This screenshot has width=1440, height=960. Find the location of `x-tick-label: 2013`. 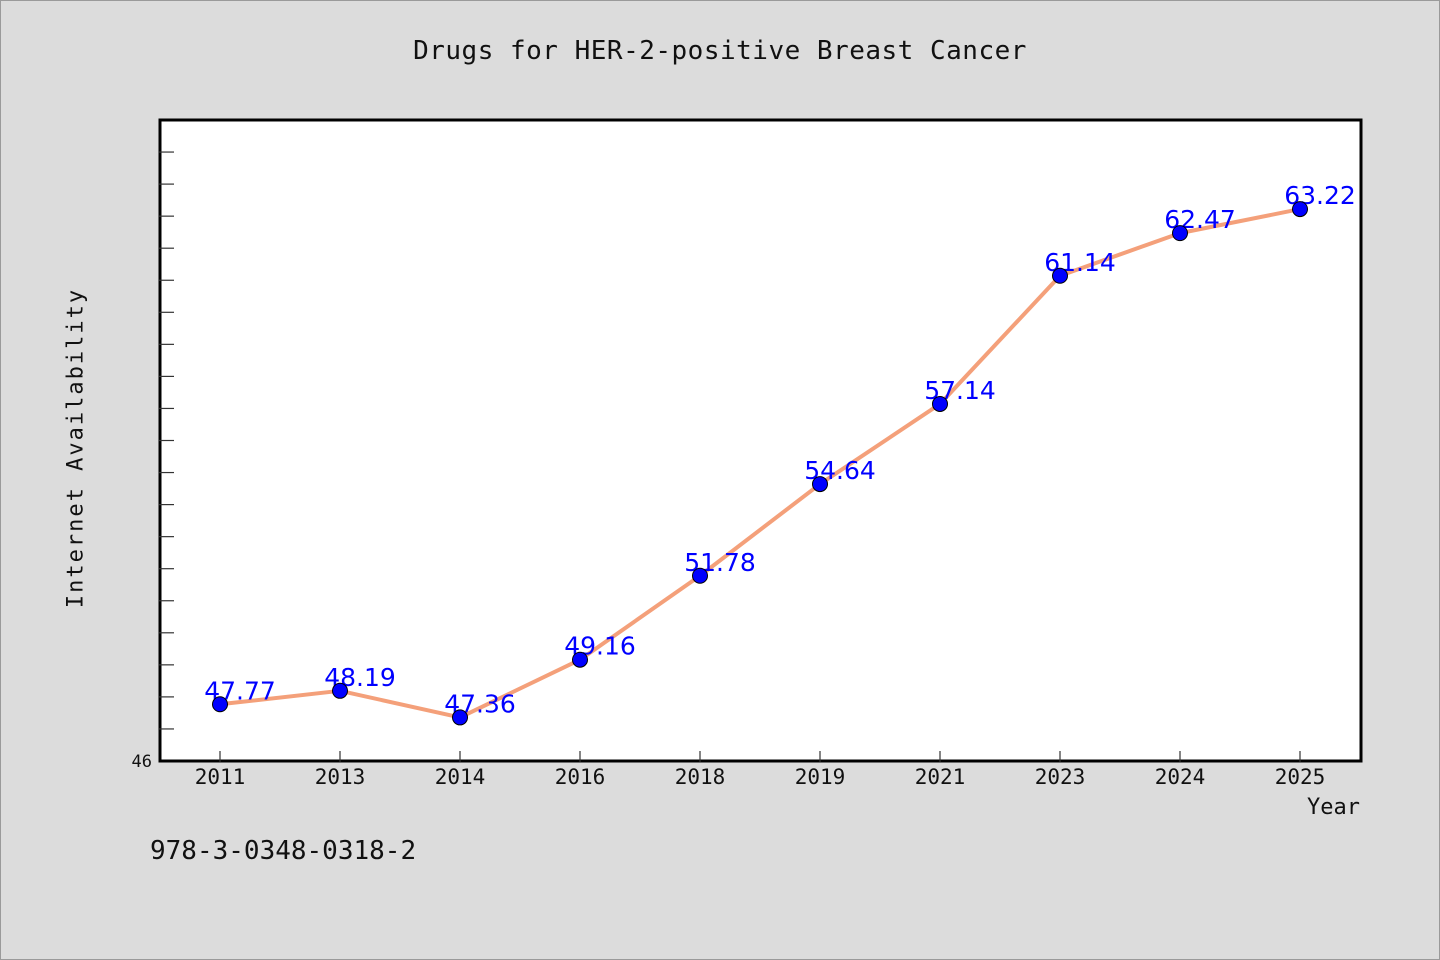

x-tick-label: 2013 is located at coordinates (340, 777).